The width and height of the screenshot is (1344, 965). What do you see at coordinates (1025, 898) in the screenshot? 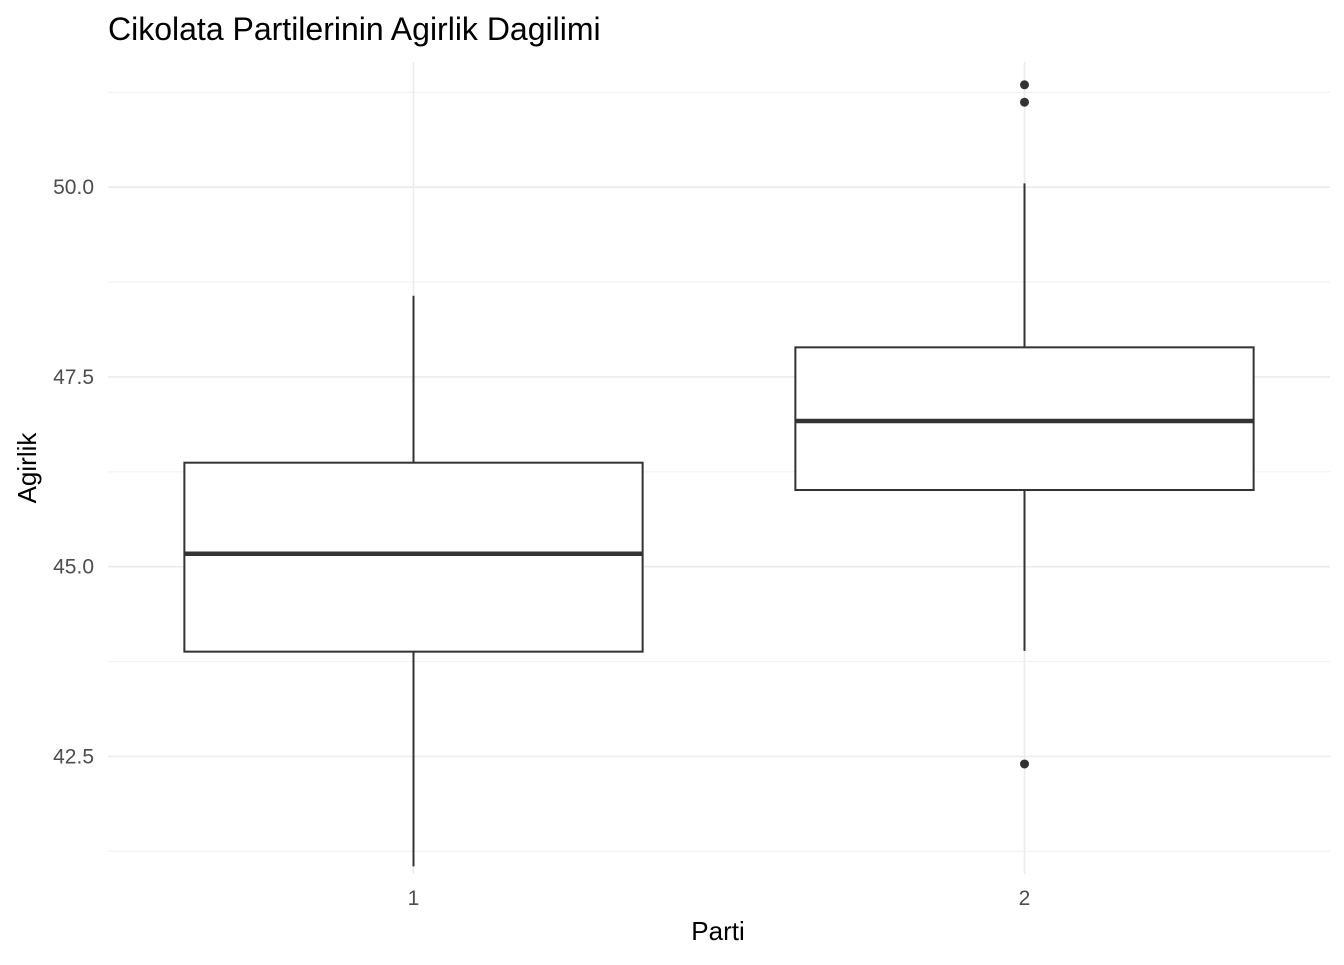
I see `x-tick-label: 2` at bounding box center [1025, 898].